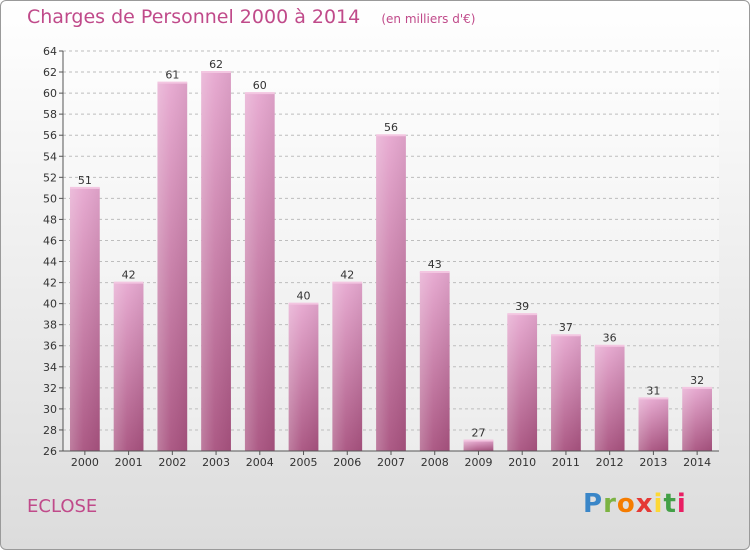  I want to click on x-tick-label: 2013, so click(653, 462).